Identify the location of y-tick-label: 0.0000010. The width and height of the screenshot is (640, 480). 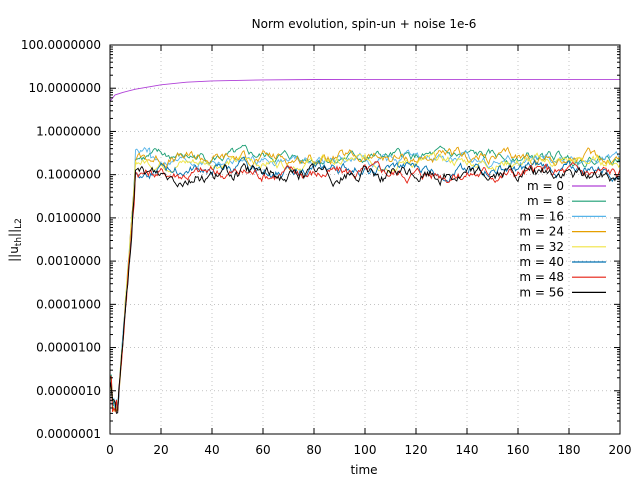
(68, 391).